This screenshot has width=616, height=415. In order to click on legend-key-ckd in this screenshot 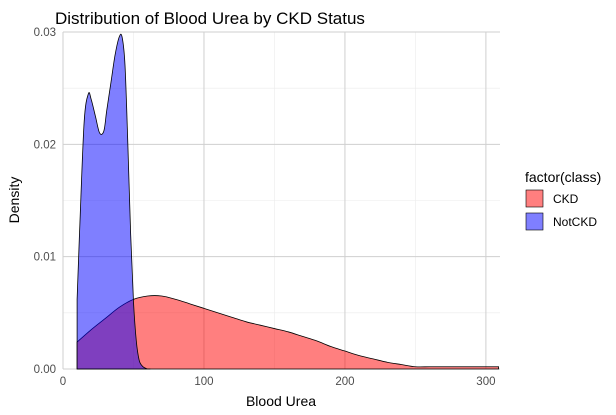, I will do `click(534, 198)`.